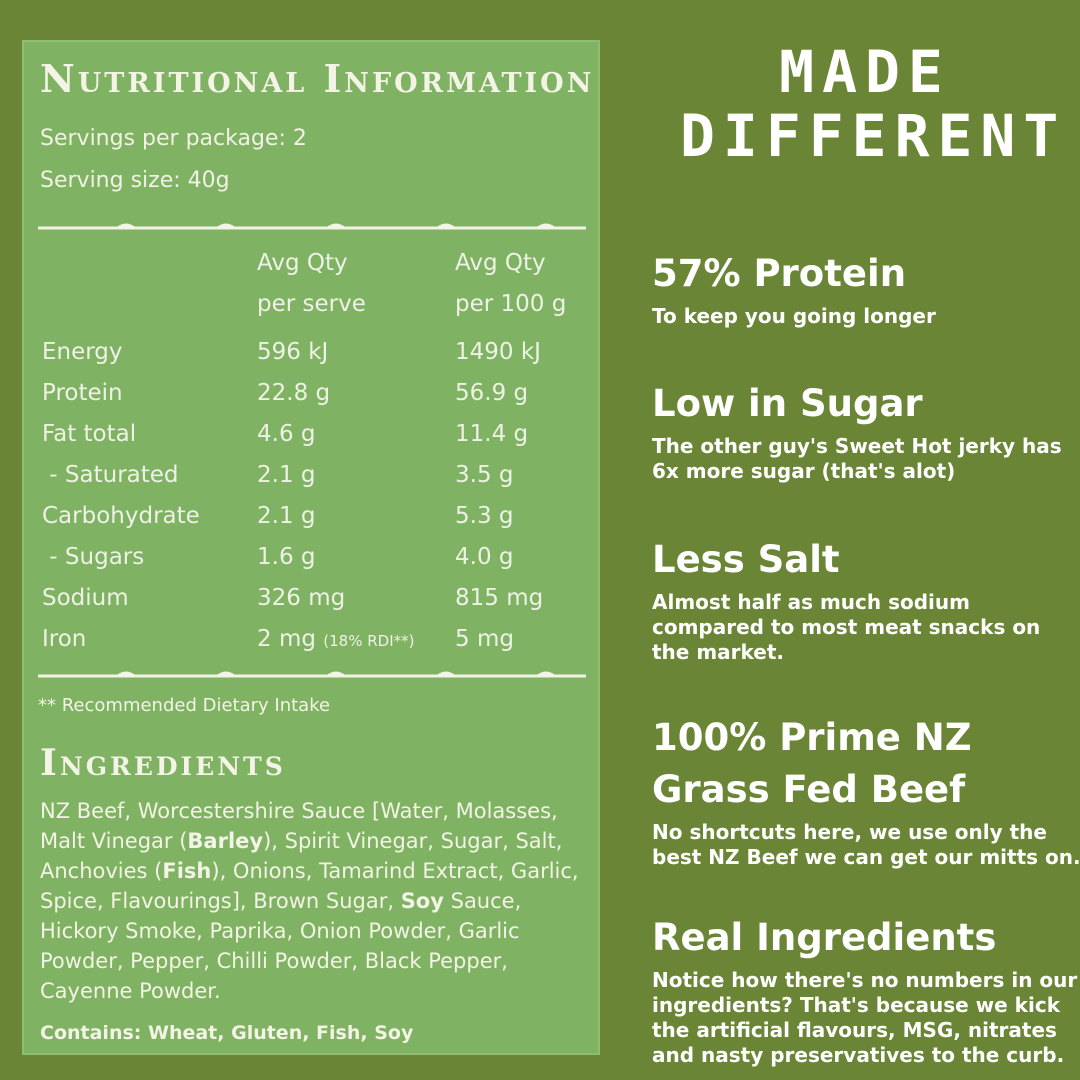 This screenshot has height=1080, width=1080. What do you see at coordinates (511, 304) in the screenshot?
I see `column-header: per 100 g` at bounding box center [511, 304].